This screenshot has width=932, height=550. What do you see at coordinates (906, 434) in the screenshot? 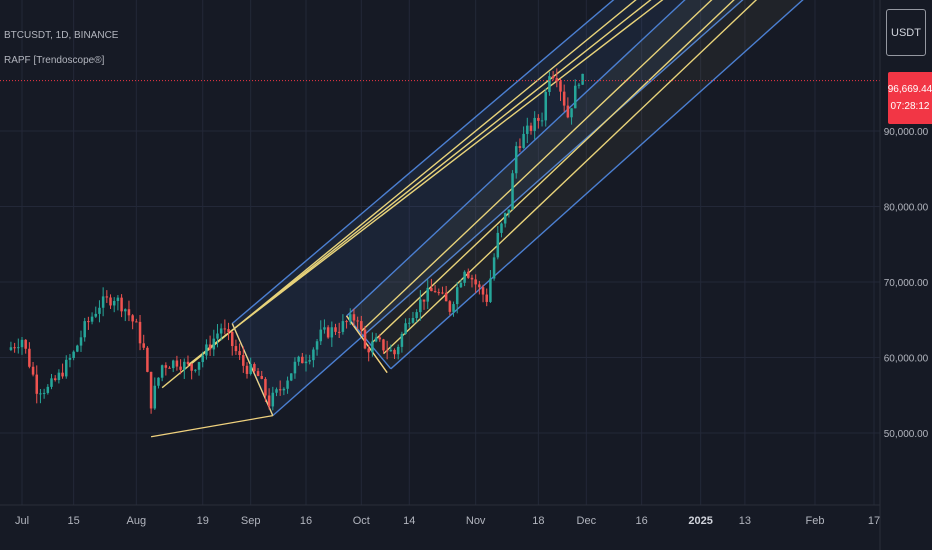
I see `y-tick-label: 50,000.00` at bounding box center [906, 434].